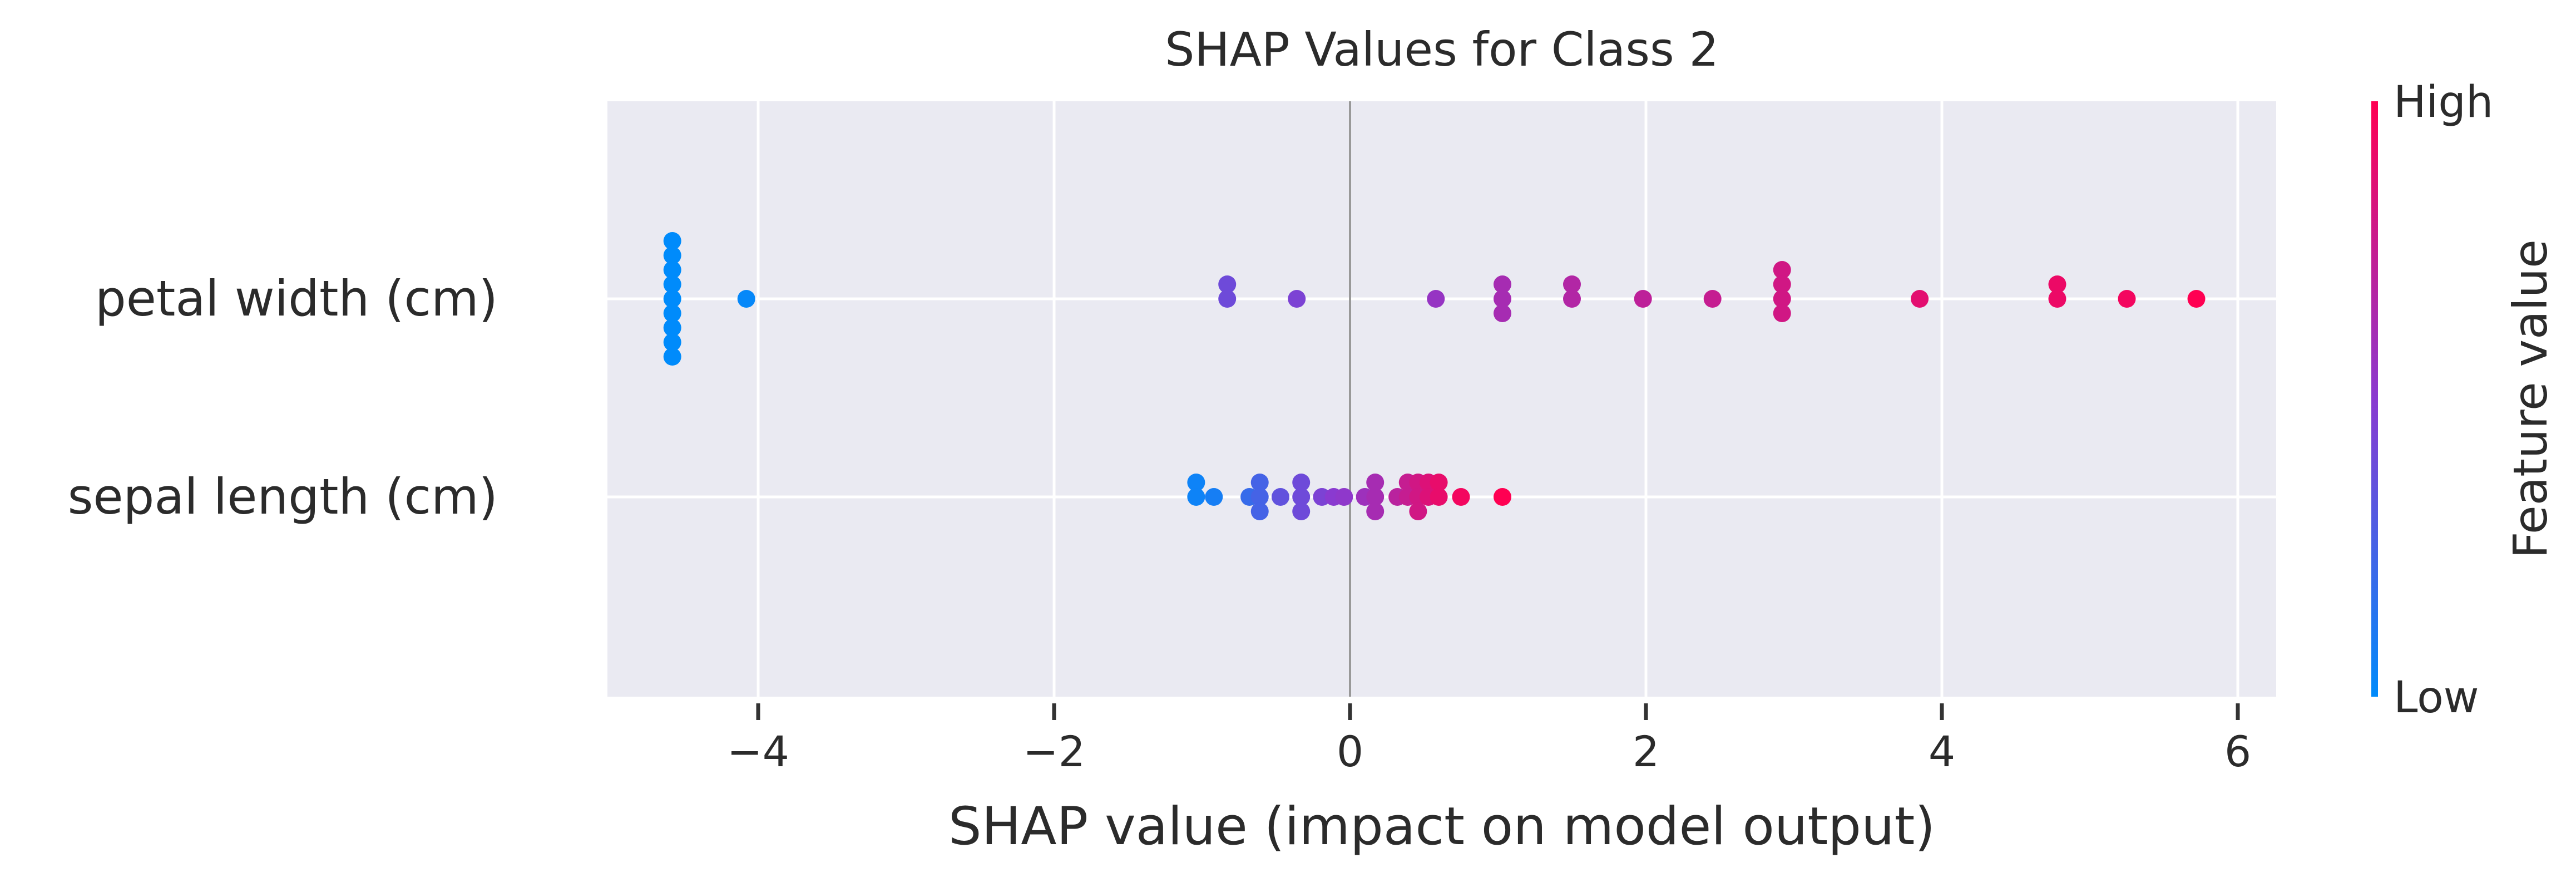  What do you see at coordinates (1942, 751) in the screenshot?
I see `x-tick-label: 4` at bounding box center [1942, 751].